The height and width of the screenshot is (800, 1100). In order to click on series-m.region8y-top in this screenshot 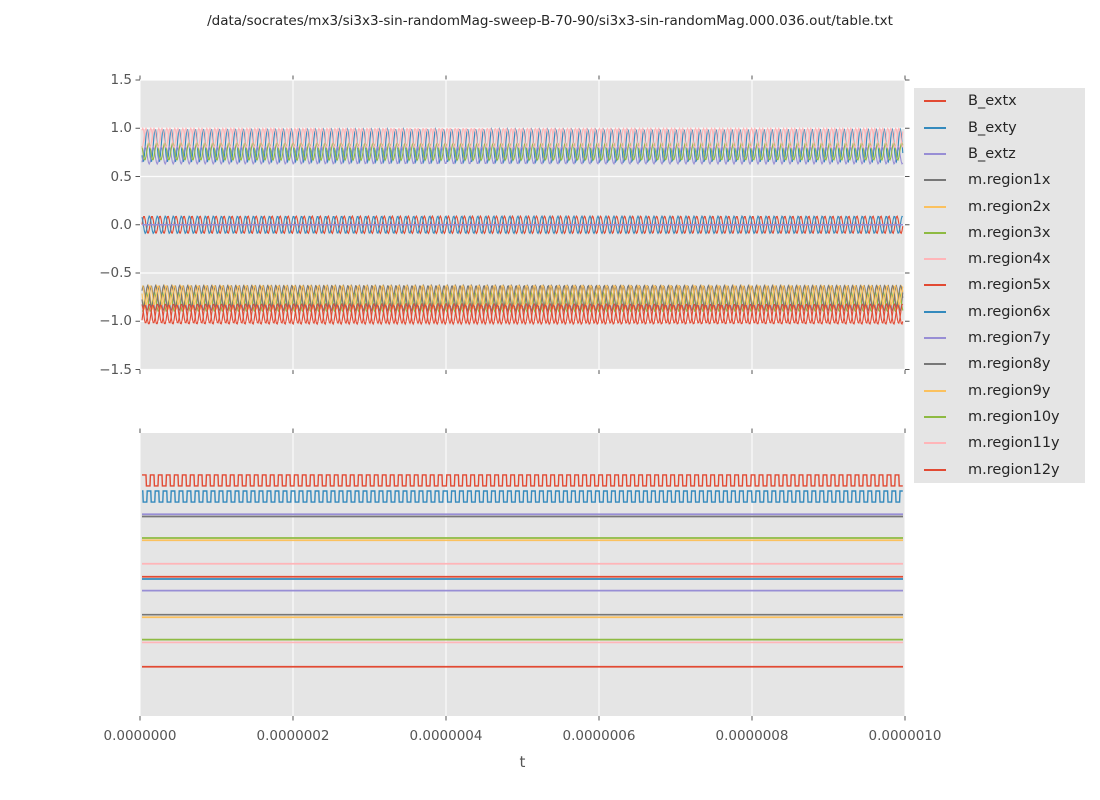, I will do `click(522, 296)`.